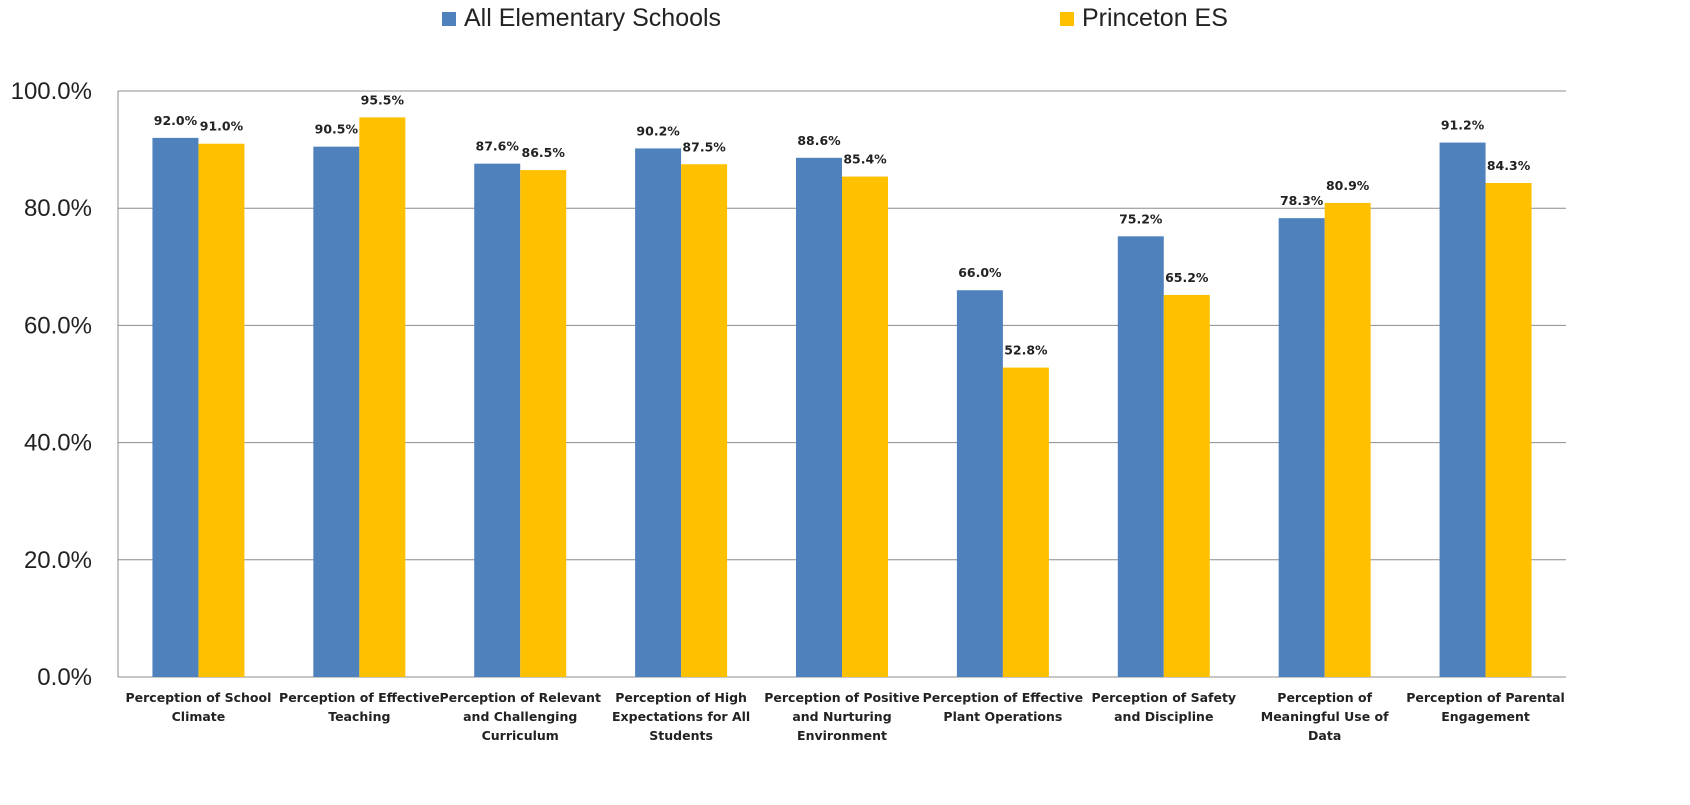 The width and height of the screenshot is (1690, 805). Describe the element at coordinates (337, 129) in the screenshot. I see `data-label: 90.5%` at that location.